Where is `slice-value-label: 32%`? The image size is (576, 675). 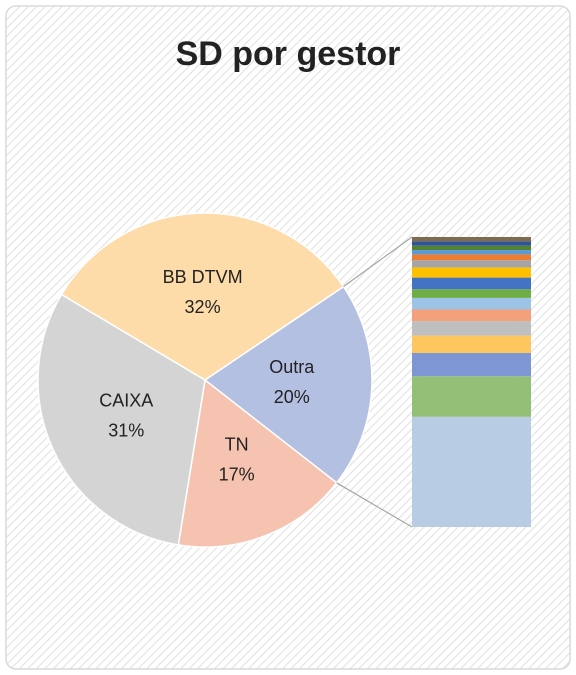
slice-value-label: 32% is located at coordinates (203, 307).